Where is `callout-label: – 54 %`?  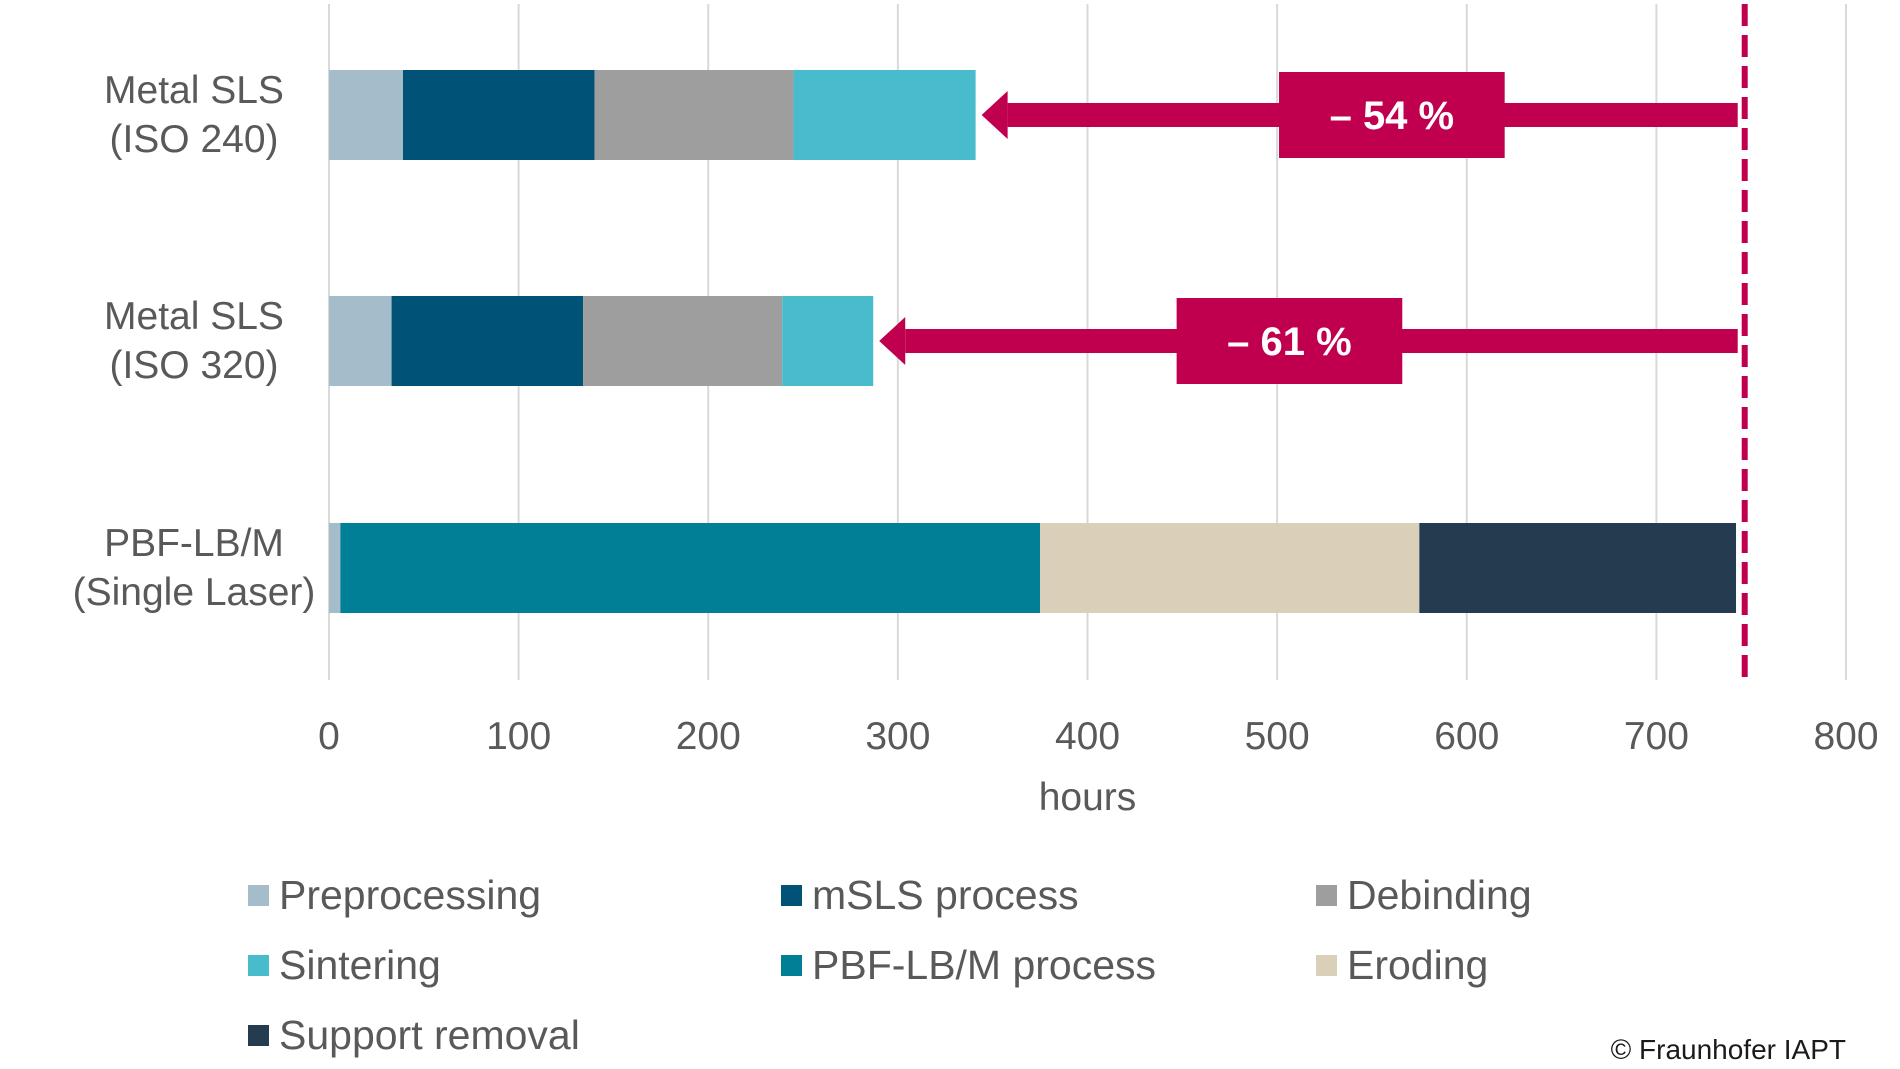 callout-label: – 54 % is located at coordinates (1392, 116).